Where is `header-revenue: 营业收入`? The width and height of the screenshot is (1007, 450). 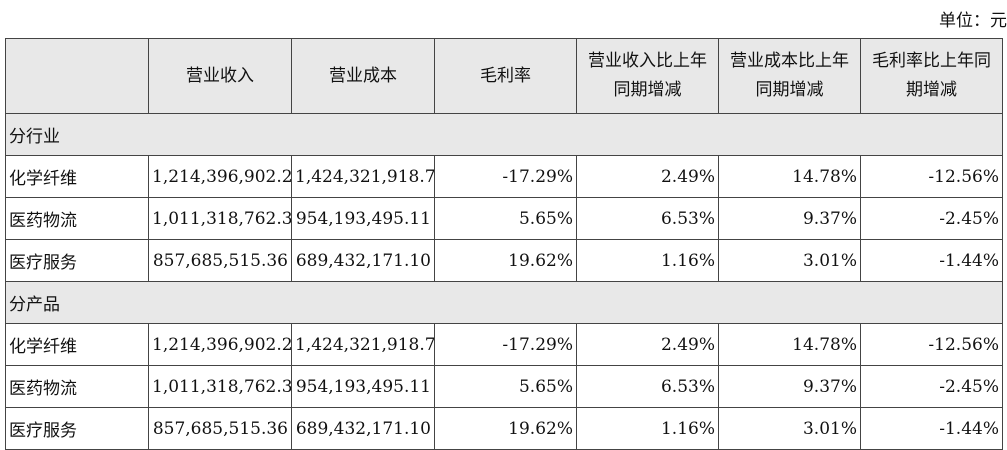
header-revenue: 营业收入 is located at coordinates (220, 76).